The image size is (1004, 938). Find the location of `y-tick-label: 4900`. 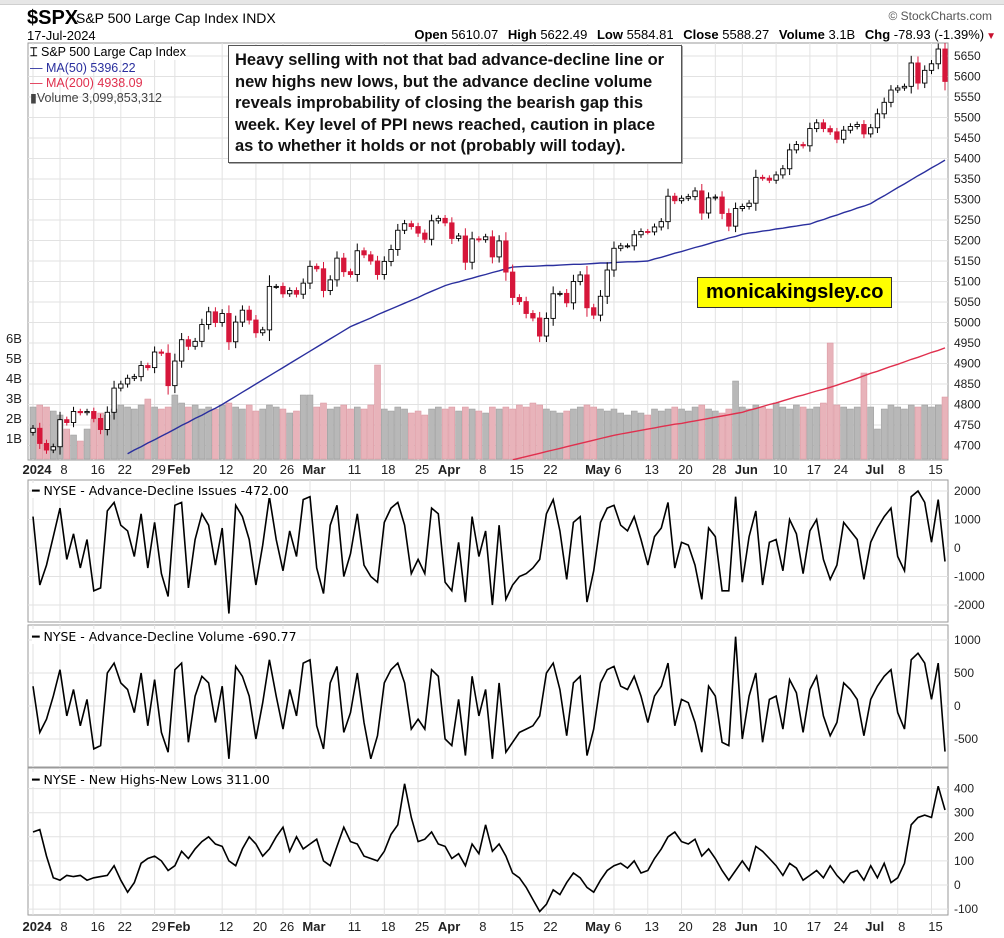

y-tick-label: 4900 is located at coordinates (967, 364).